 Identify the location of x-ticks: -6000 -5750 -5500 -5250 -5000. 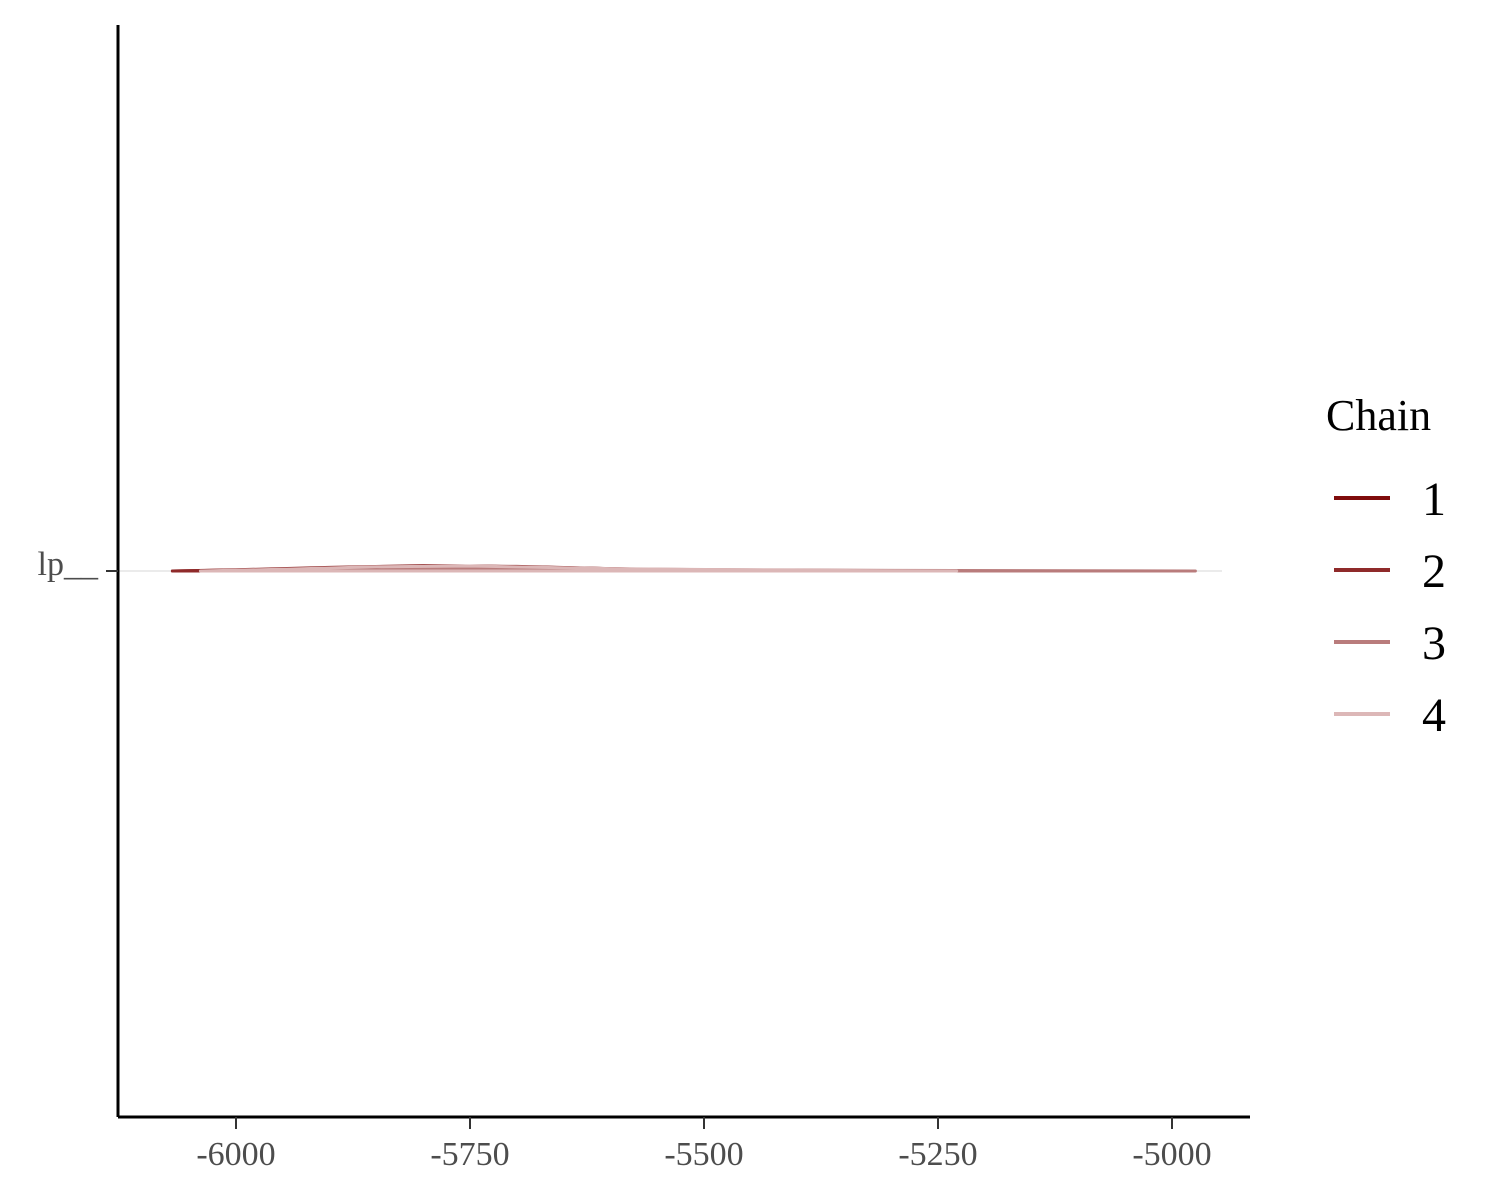
(704, 1145).